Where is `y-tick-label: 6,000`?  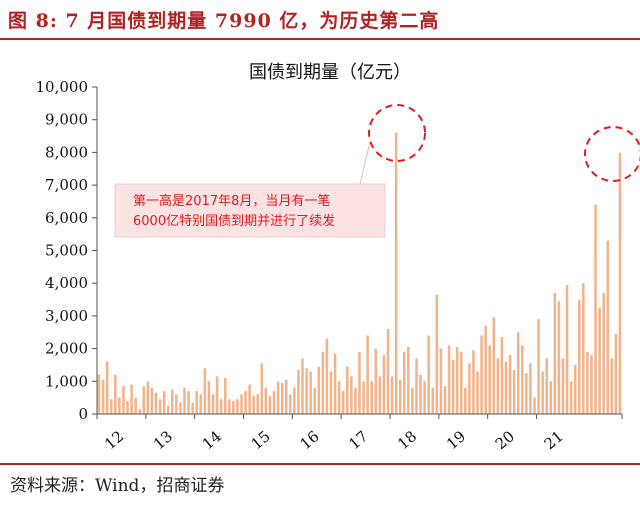 y-tick-label: 6,000 is located at coordinates (66, 218).